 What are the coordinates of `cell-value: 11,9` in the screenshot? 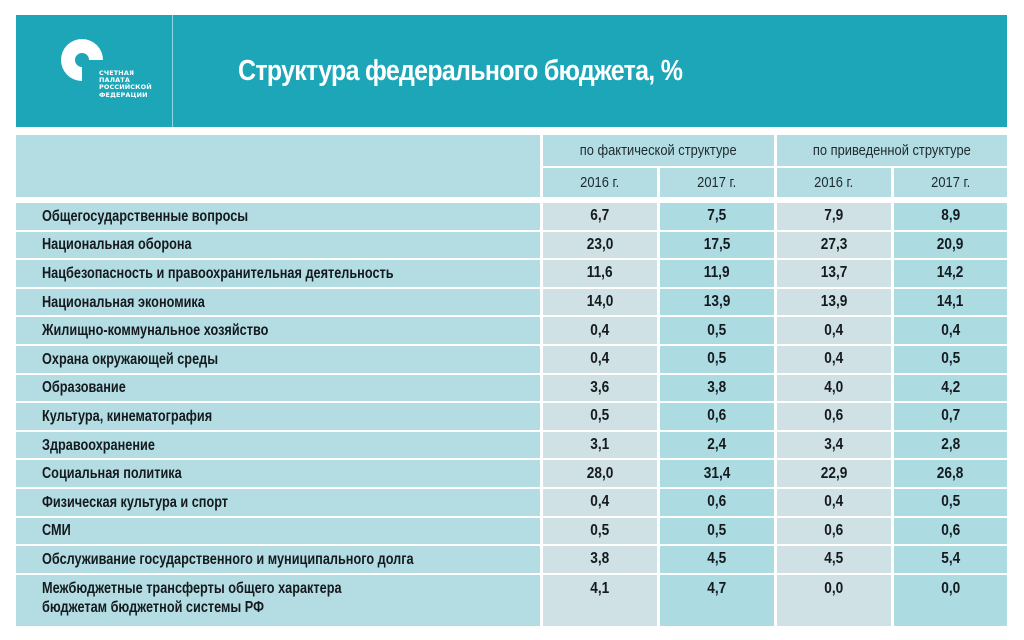 It's located at (717, 273).